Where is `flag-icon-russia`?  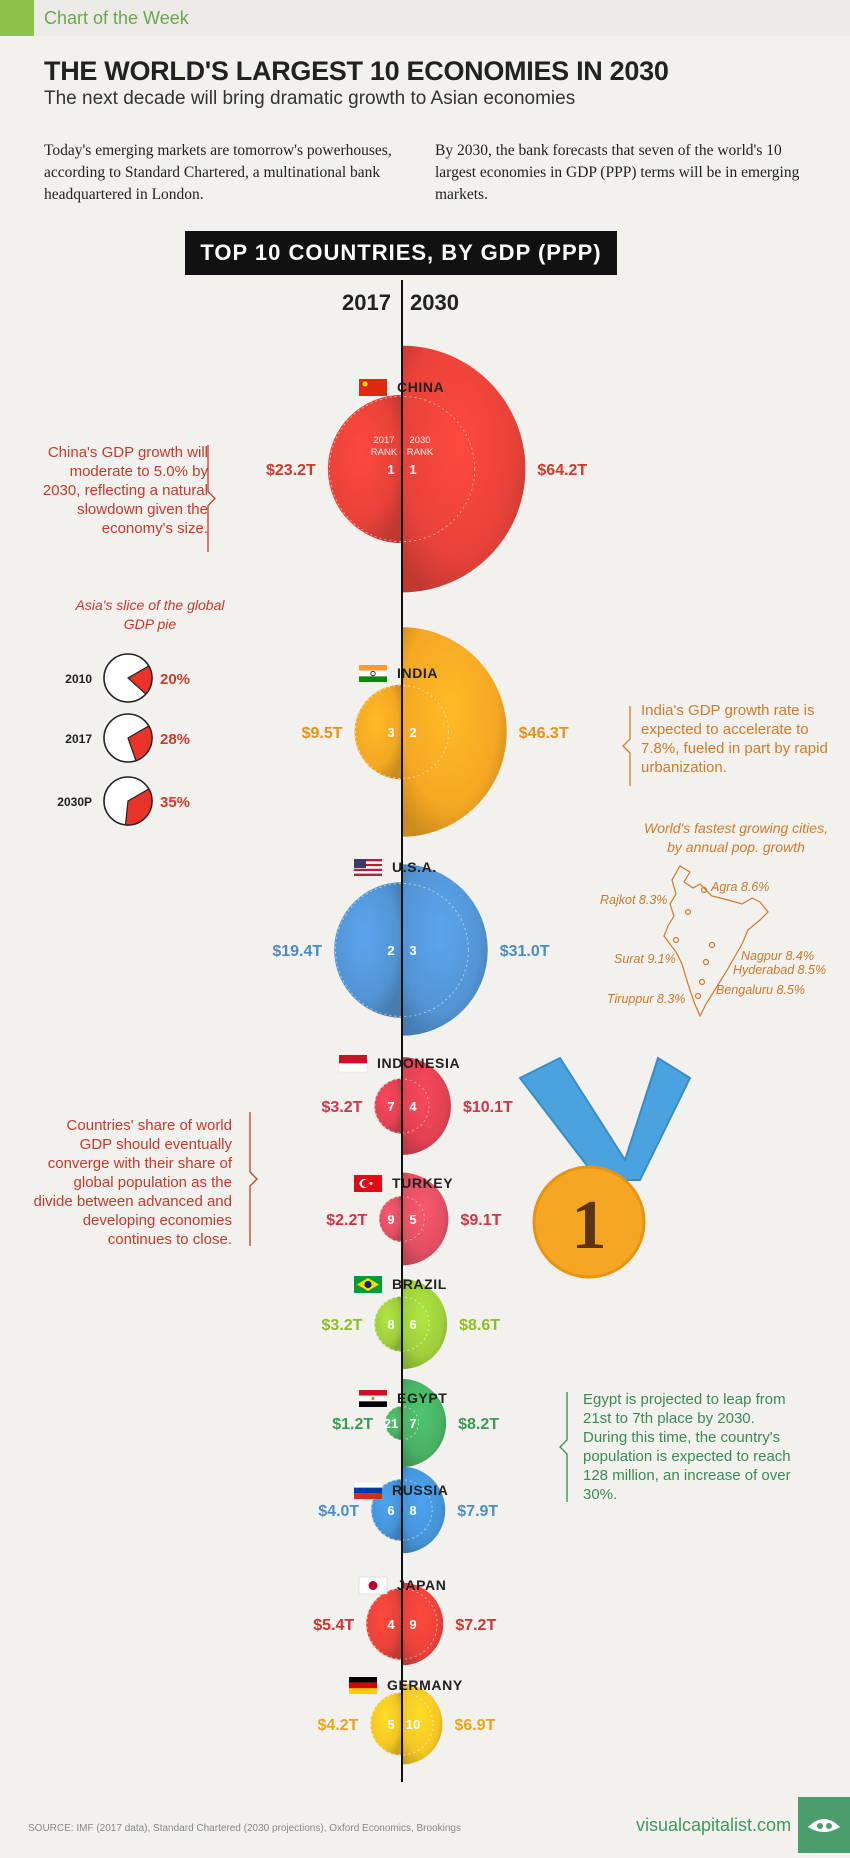
flag-icon-russia is located at coordinates (368, 1490).